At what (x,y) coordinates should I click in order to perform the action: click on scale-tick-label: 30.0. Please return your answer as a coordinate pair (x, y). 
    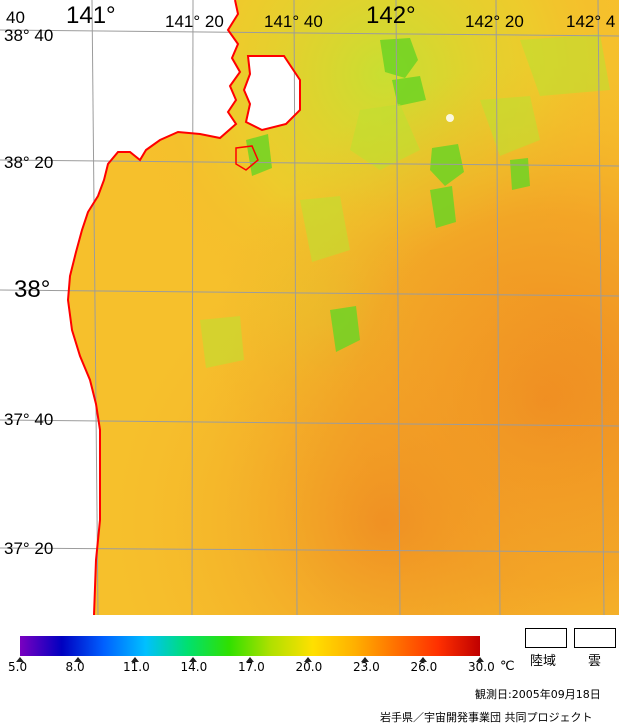
    Looking at the image, I should click on (481, 667).